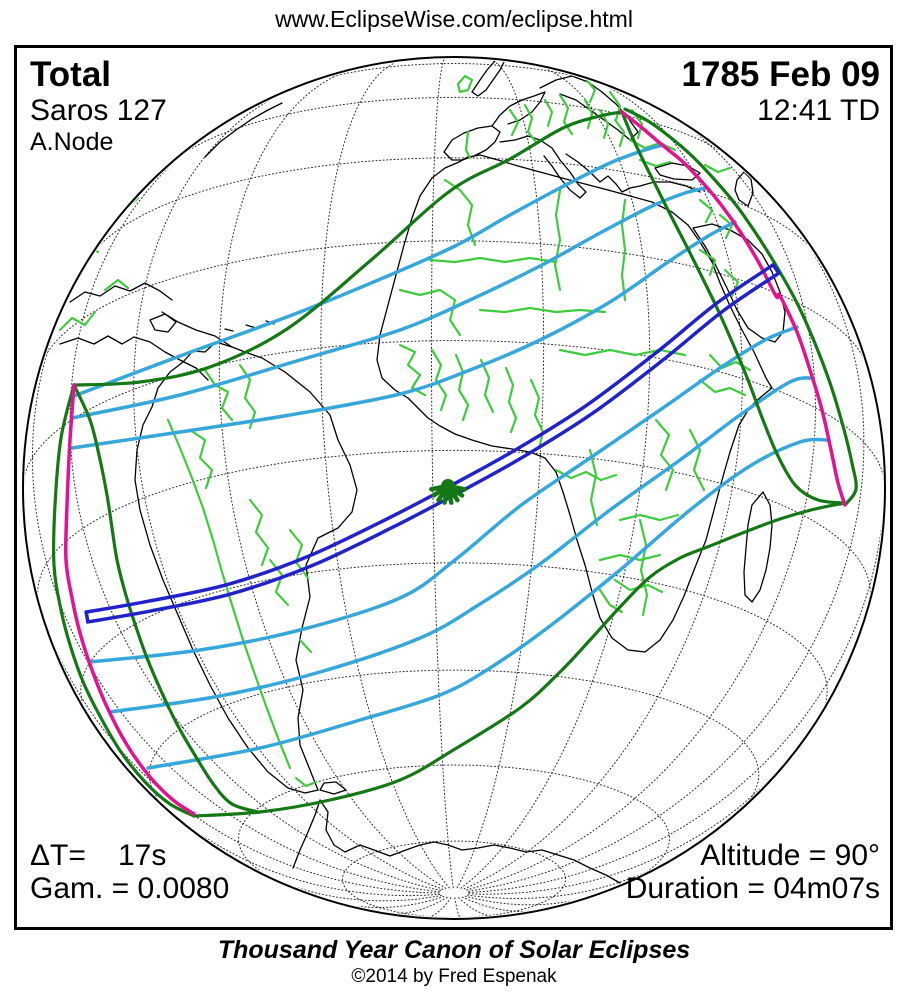 Image resolution: width=908 pixels, height=1004 pixels. Describe the element at coordinates (98, 111) in the screenshot. I see `saros-label: Saros 127` at that location.